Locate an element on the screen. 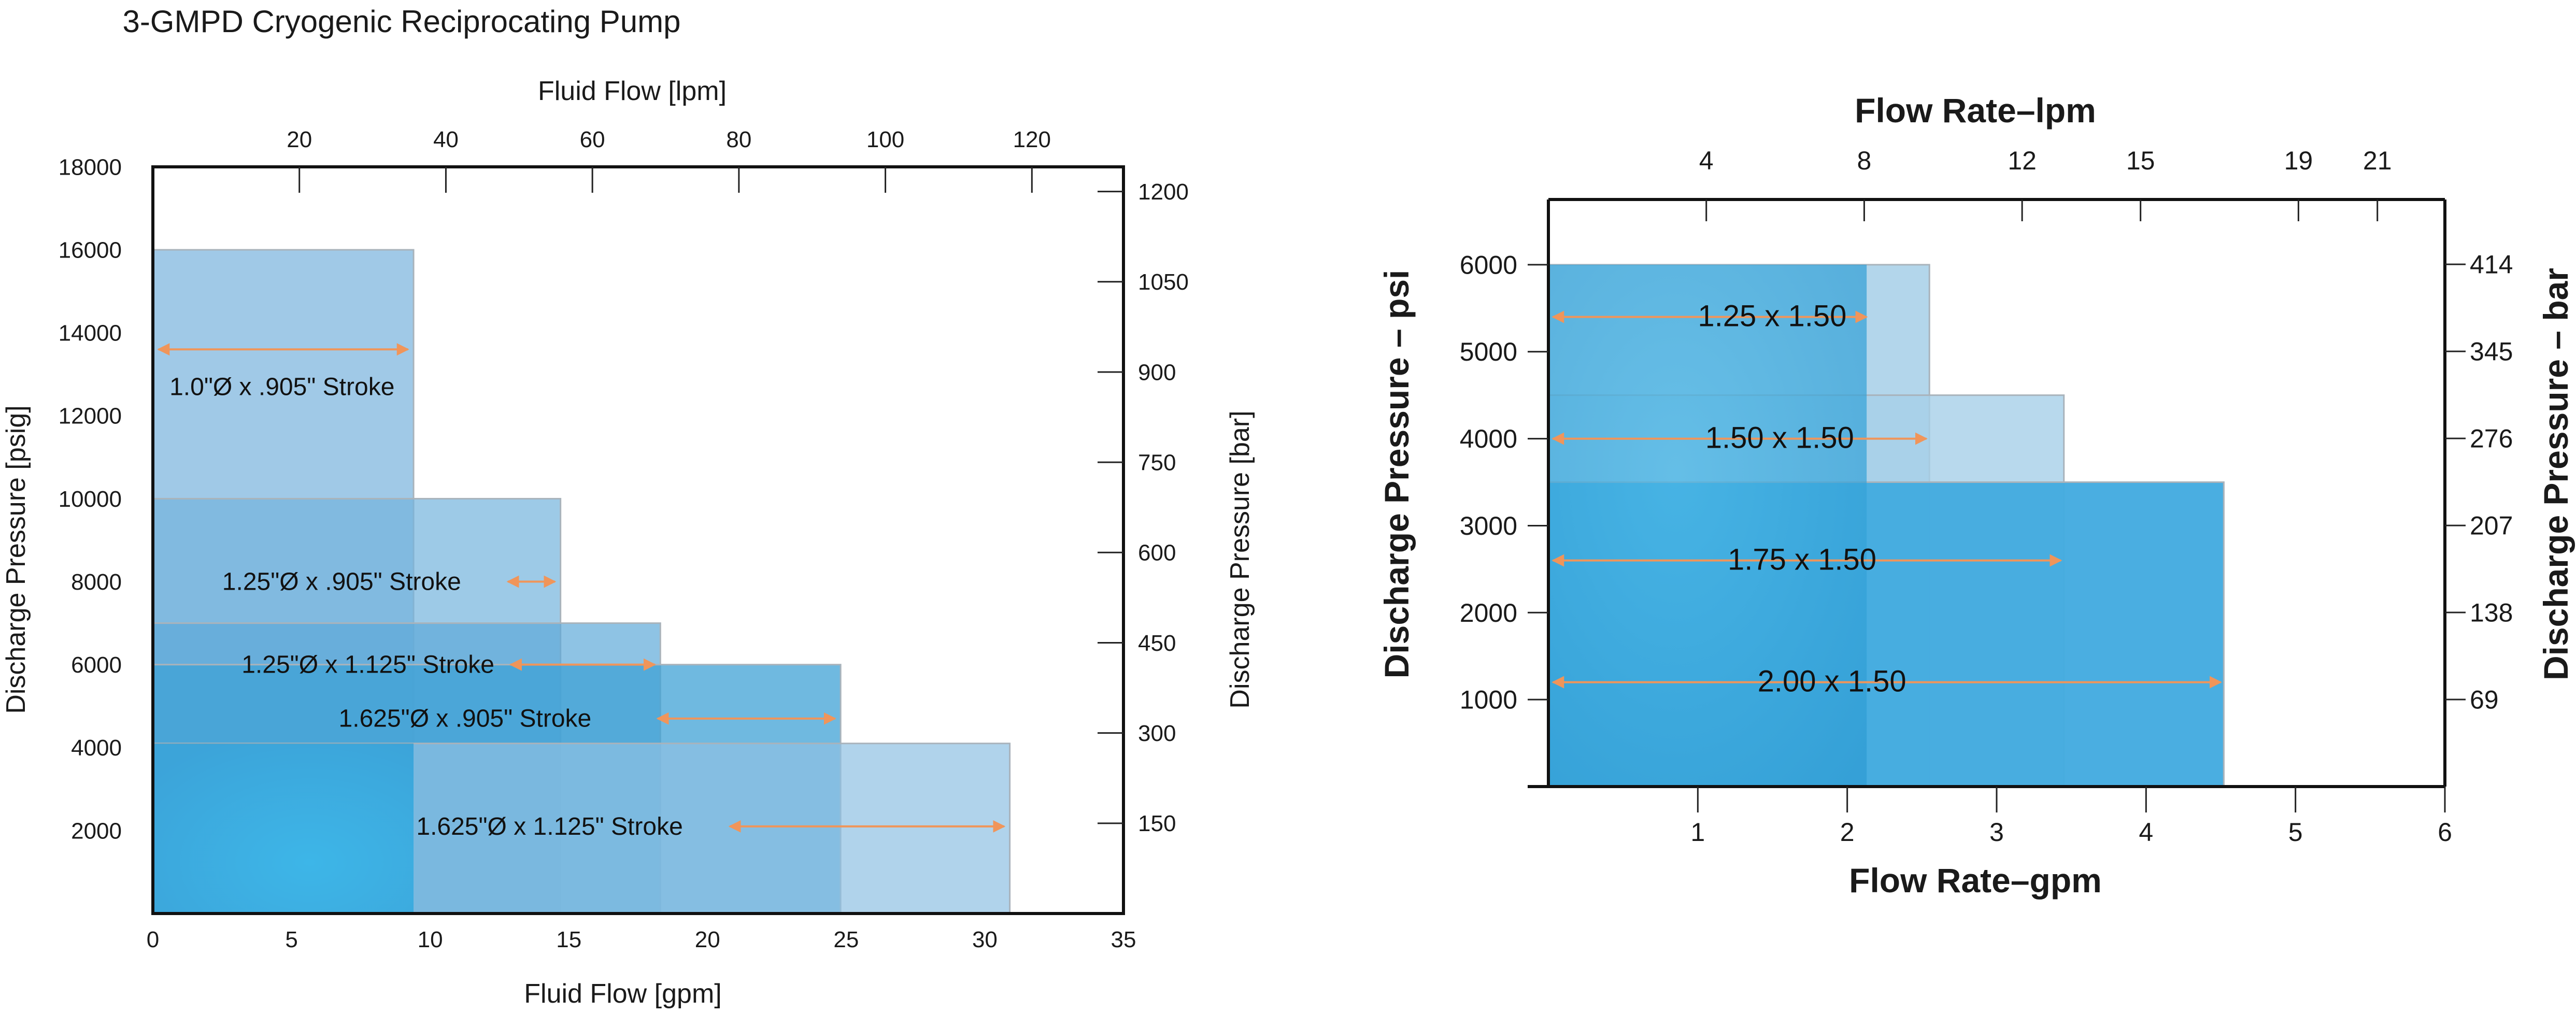 This screenshot has height=1013, width=2576. tick-label: 14000 is located at coordinates (90, 333).